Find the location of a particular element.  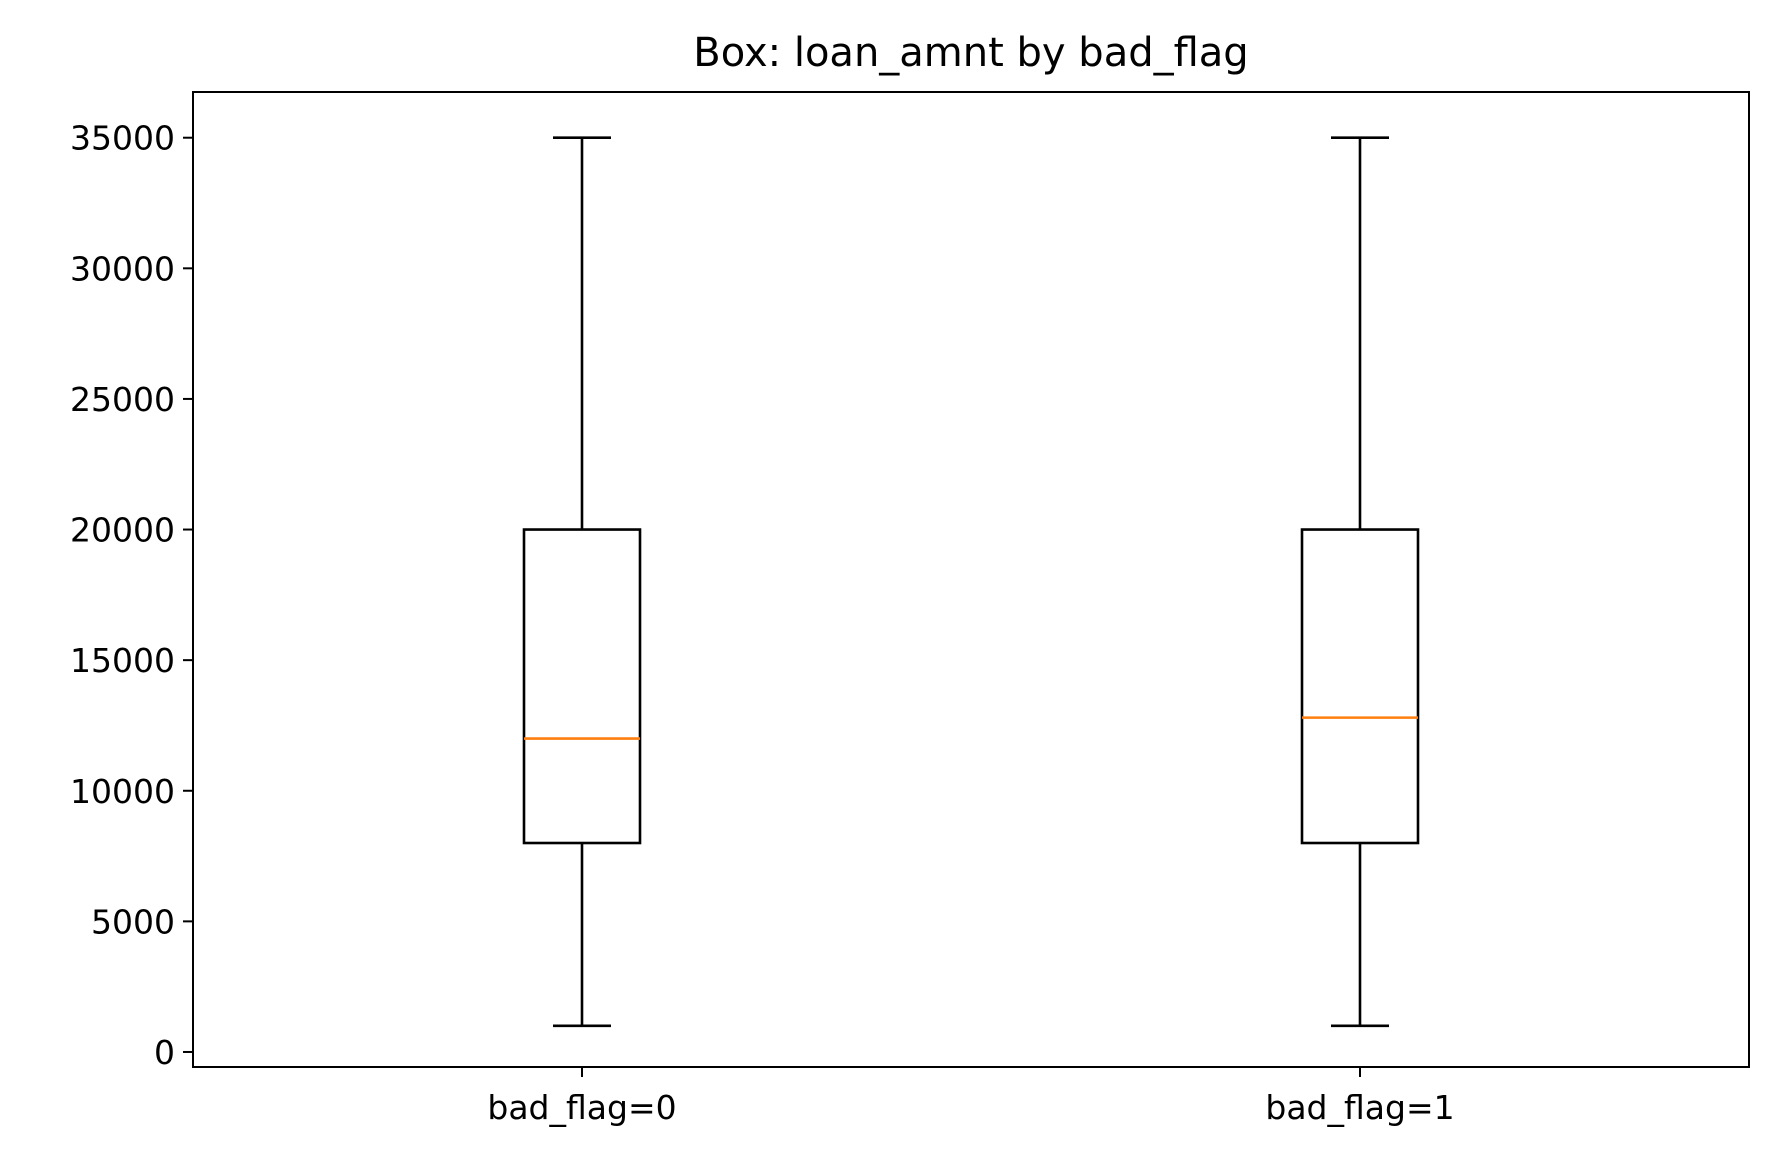

y-tick-label: 10000 is located at coordinates (122, 791).